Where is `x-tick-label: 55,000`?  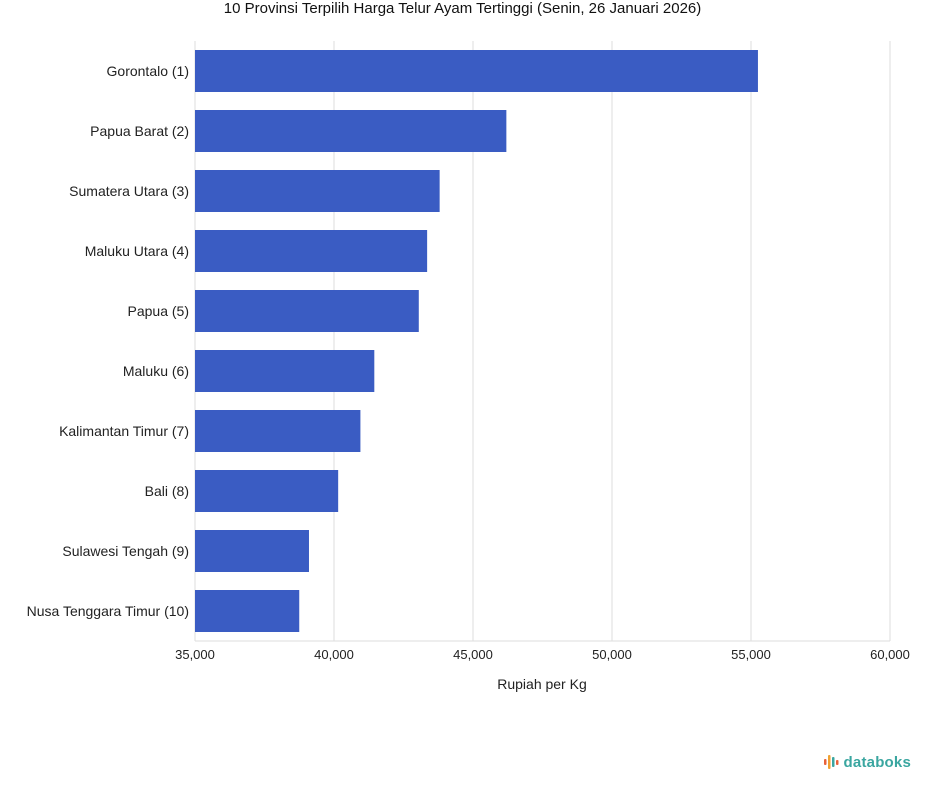
x-tick-label: 55,000 is located at coordinates (751, 654).